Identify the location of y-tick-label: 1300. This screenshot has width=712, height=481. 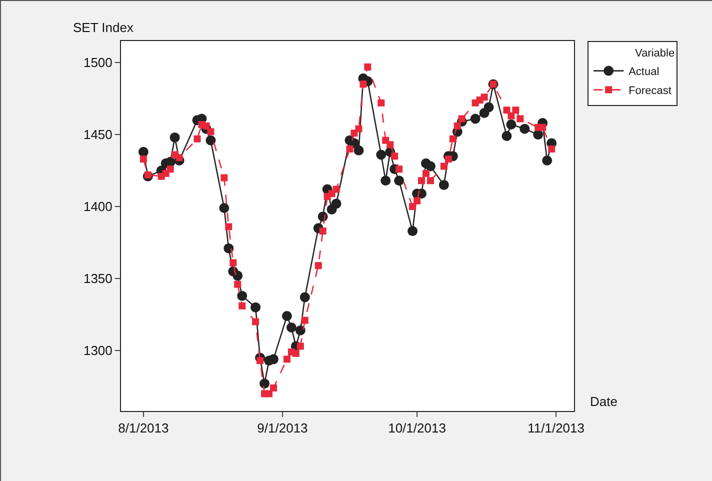
(97, 350).